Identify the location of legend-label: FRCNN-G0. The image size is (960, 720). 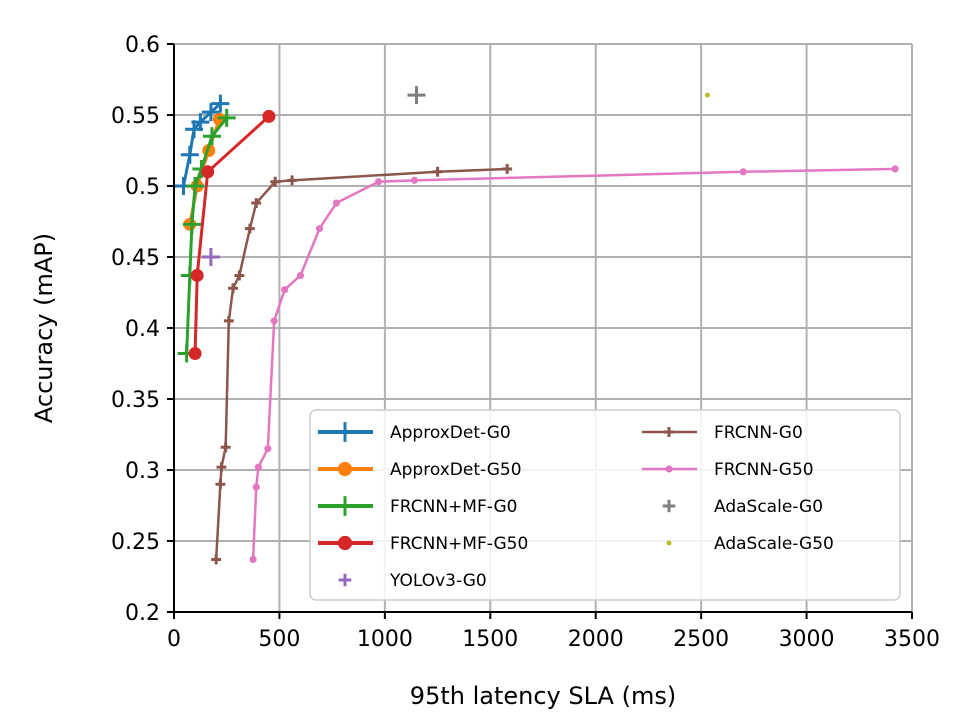
(758, 433).